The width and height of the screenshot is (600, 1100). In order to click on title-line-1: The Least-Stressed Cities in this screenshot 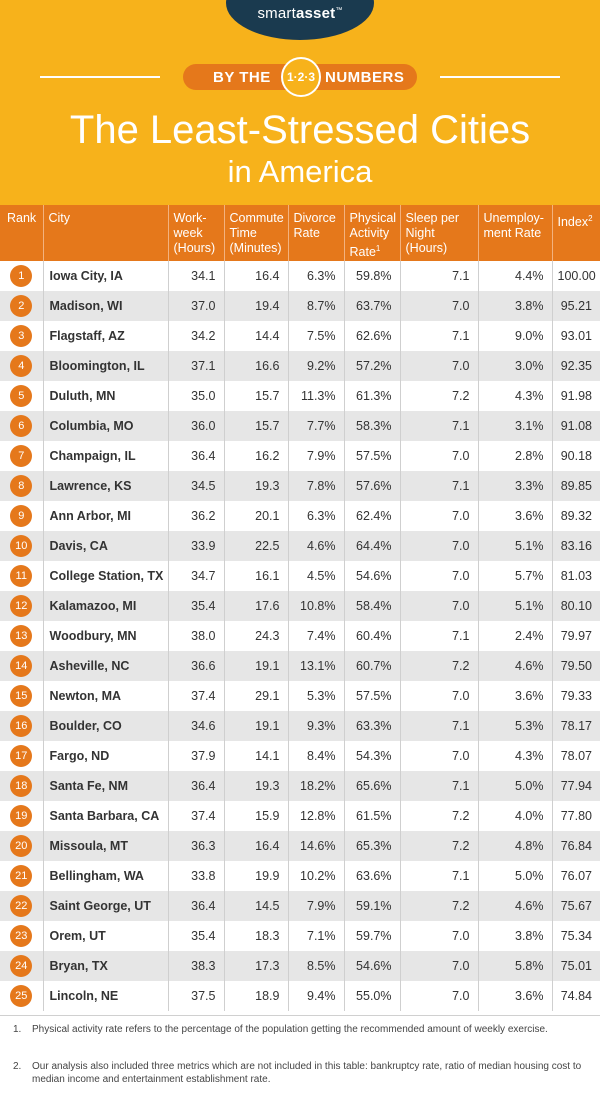, I will do `click(300, 130)`.